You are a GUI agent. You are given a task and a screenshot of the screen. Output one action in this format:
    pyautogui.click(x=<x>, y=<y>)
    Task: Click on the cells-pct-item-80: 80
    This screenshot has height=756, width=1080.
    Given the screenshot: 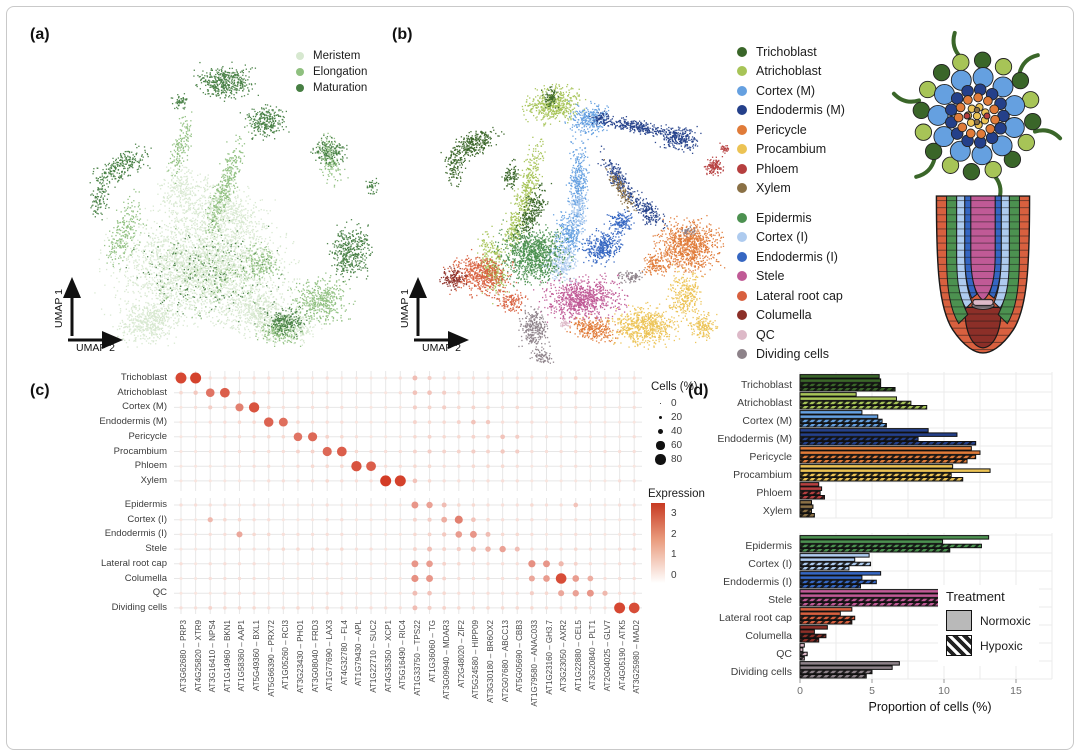 What is the action you would take?
    pyautogui.click(x=668, y=459)
    